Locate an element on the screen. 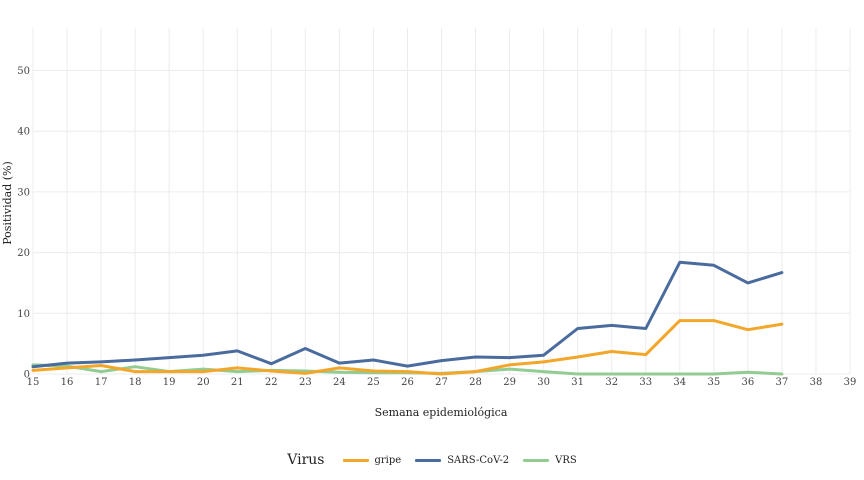 This screenshot has height=480, width=864. x-axis-title: Semana epidemiológica is located at coordinates (441, 412).